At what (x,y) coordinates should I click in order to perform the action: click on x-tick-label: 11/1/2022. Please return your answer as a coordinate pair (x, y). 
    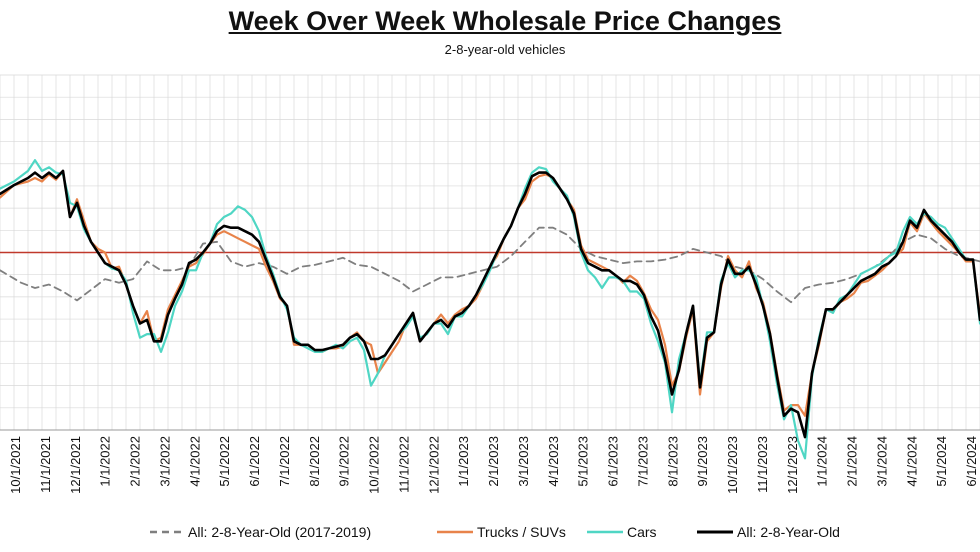
    Looking at the image, I should click on (403, 464).